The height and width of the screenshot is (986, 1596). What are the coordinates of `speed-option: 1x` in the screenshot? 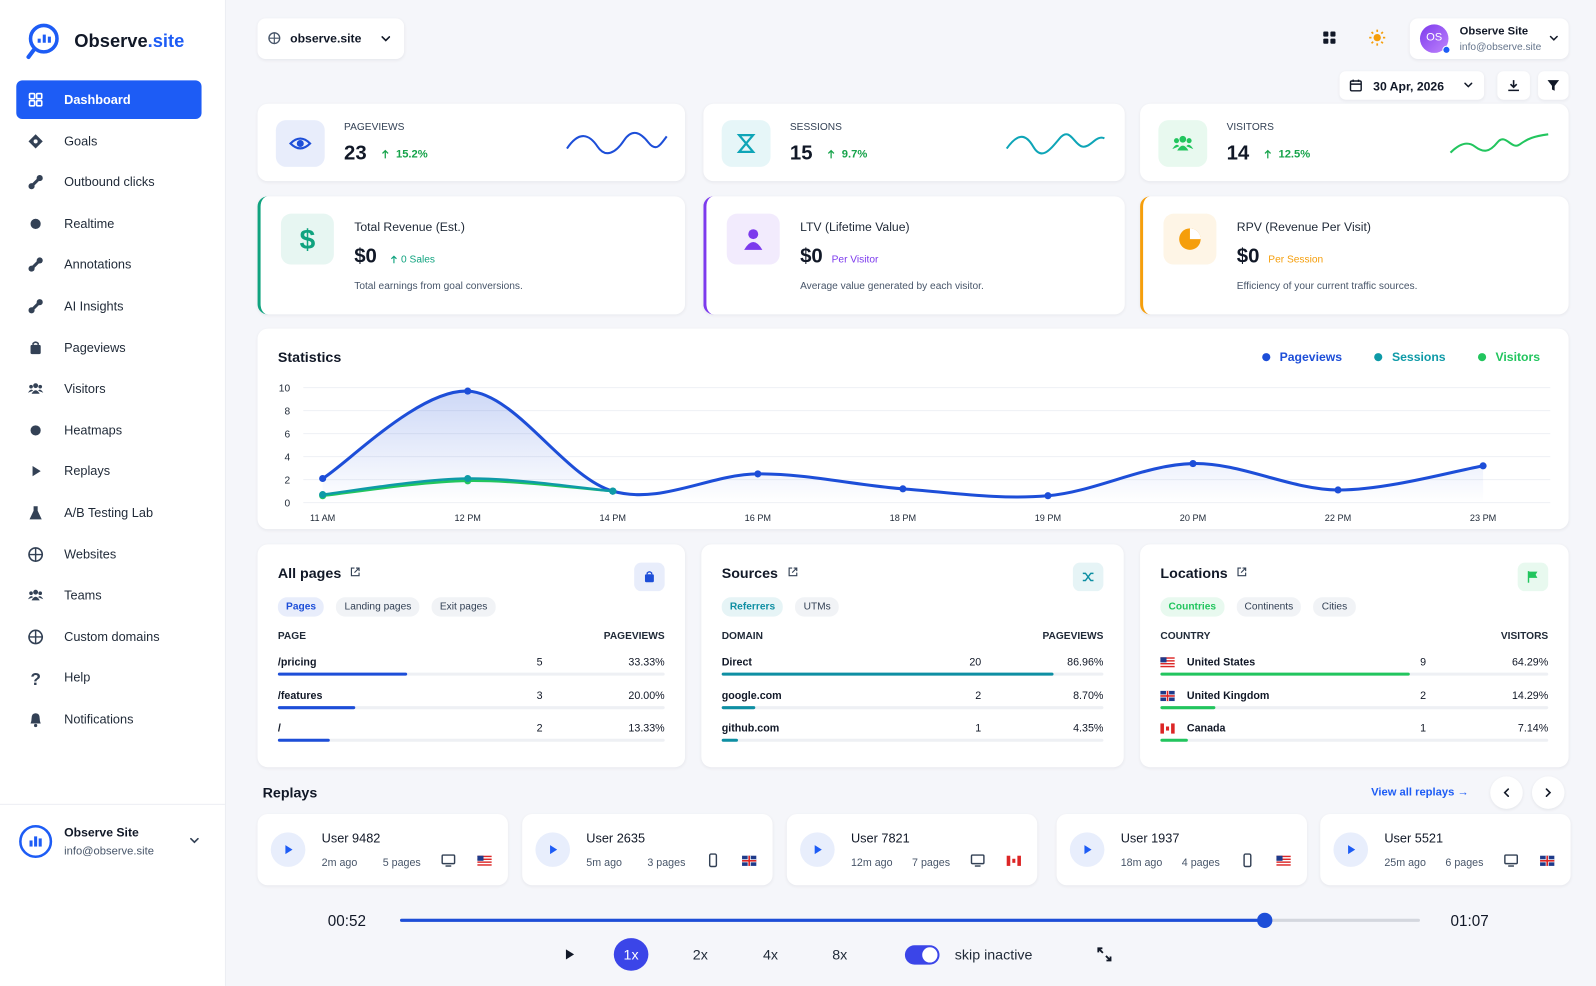 It's located at (631, 954).